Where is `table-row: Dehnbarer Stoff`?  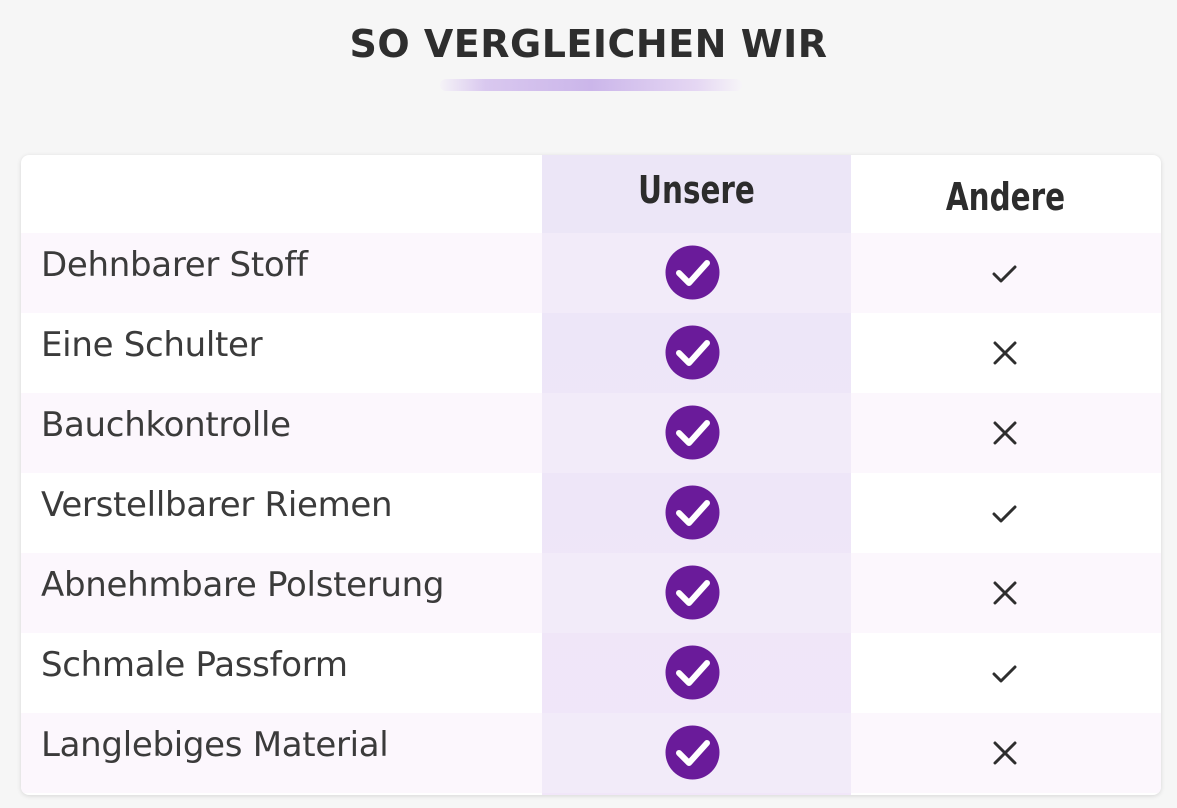
table-row: Dehnbarer Stoff is located at coordinates (591, 273).